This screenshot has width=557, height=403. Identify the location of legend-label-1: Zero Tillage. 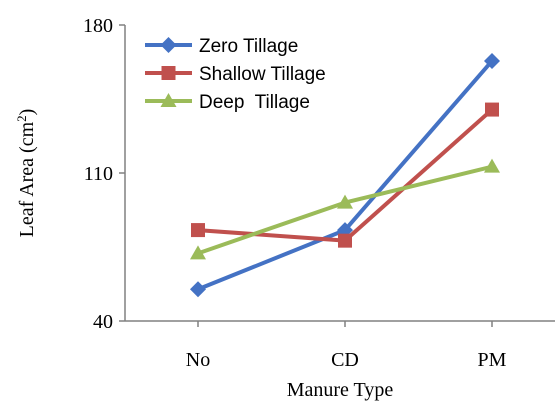
(248, 46).